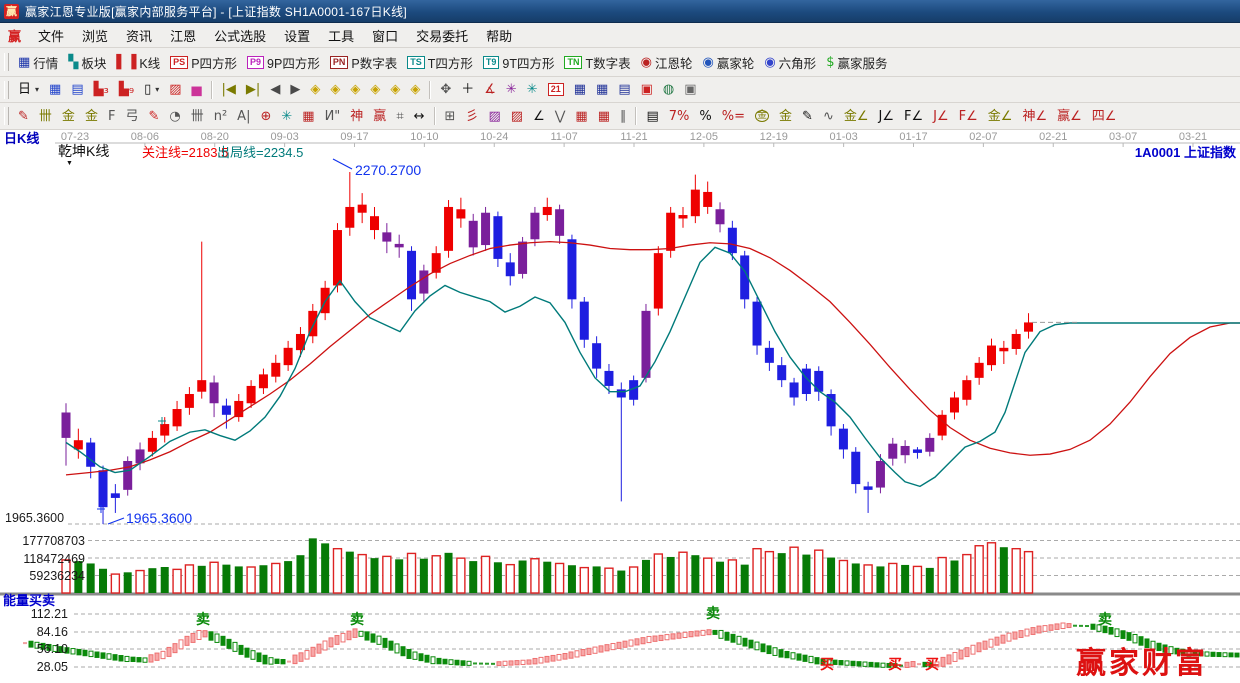  Describe the element at coordinates (519, 62) in the screenshot. I see `9t-square-button: T9 9T四方形` at that location.